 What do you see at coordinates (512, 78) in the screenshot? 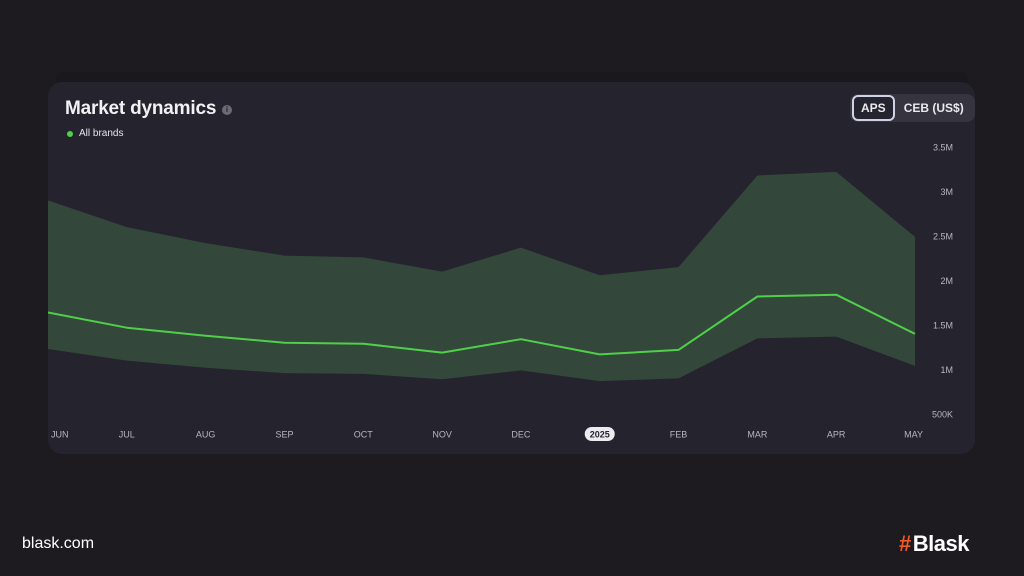
I see `card-back-shadow` at bounding box center [512, 78].